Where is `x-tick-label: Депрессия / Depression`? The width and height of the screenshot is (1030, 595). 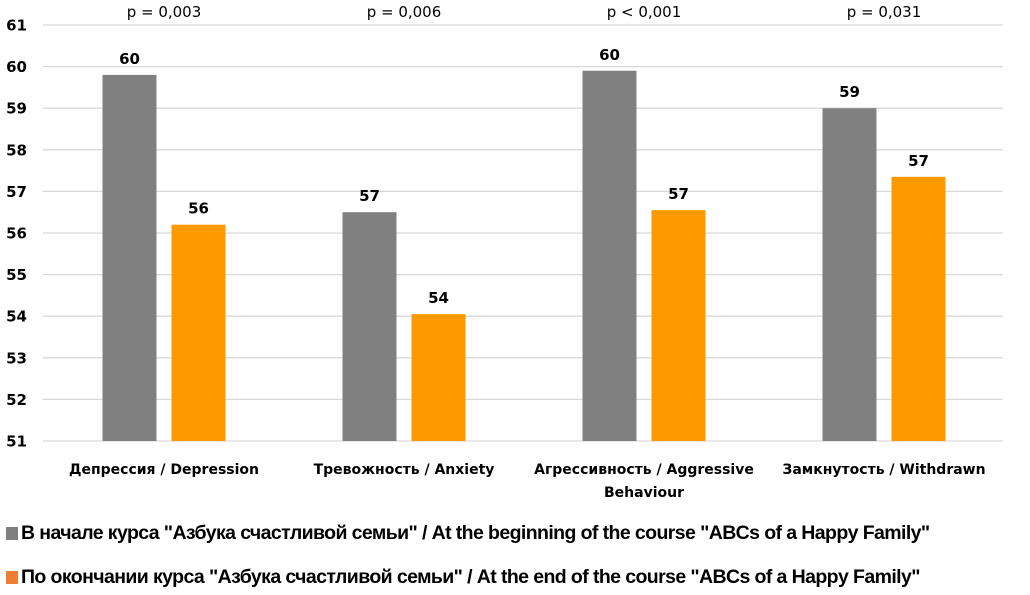
x-tick-label: Депрессия / Depression is located at coordinates (164, 470).